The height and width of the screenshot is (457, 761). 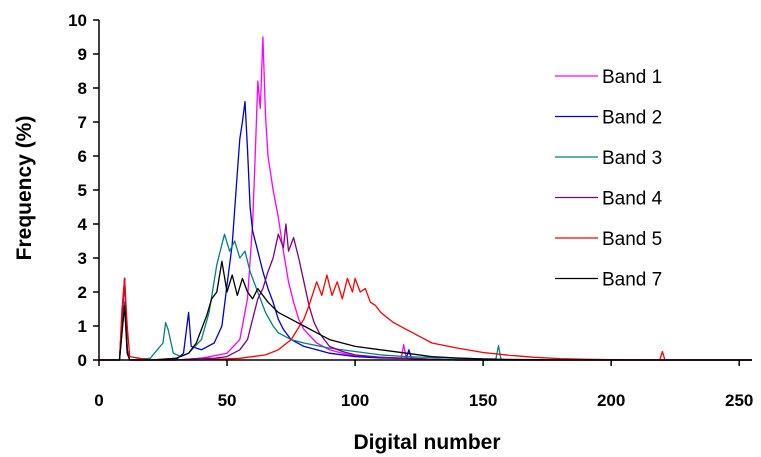 What do you see at coordinates (426, 442) in the screenshot?
I see `x-axis-title: Digital number` at bounding box center [426, 442].